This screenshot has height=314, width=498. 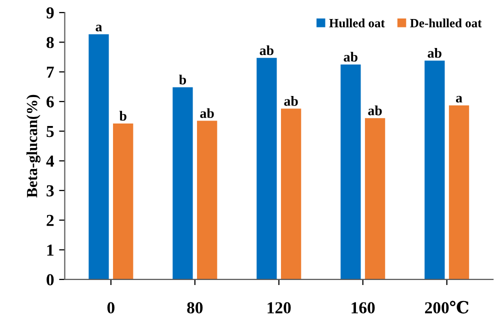 What do you see at coordinates (357, 23) in the screenshot?
I see `legend-label: Hulled oat` at bounding box center [357, 23].